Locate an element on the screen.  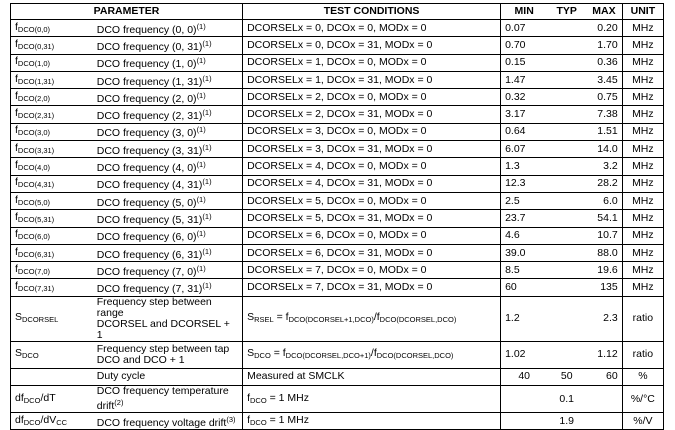
parameter: DCO frequency (2, 31)(1) is located at coordinates (167, 114).